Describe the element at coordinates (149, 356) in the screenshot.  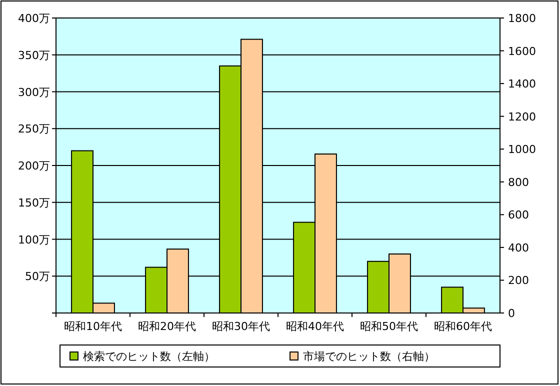
I see `legend-label: 検索でのヒット数（左軸）` at that location.